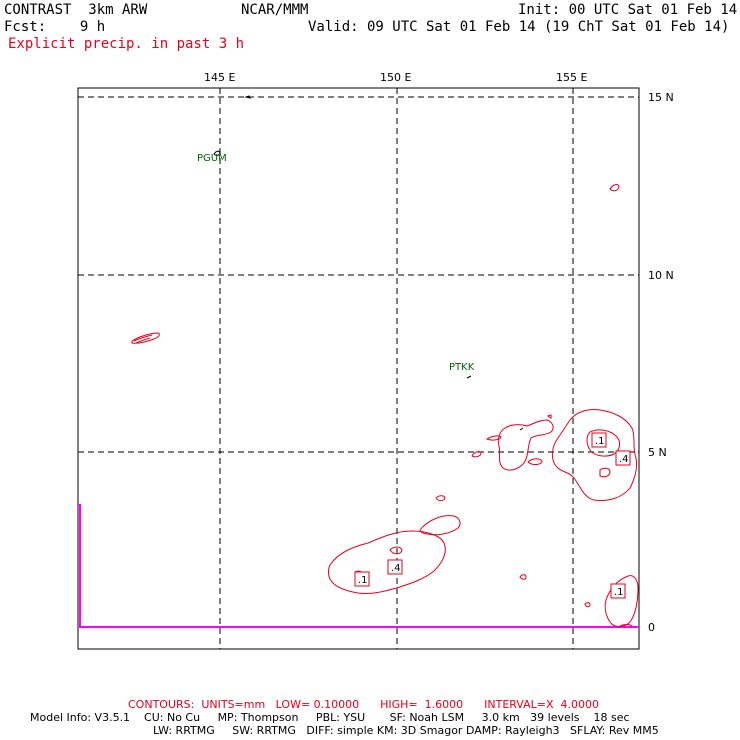  I want to click on station-labels: PGUM PTKK, so click(336, 263).